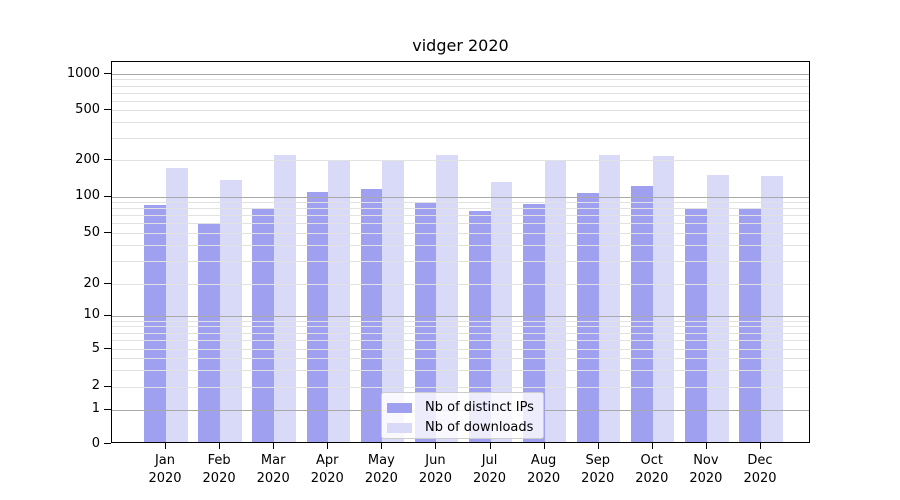 The image size is (900, 500). Describe the element at coordinates (479, 407) in the screenshot. I see `legend-label-distinct-ips: Nb of distinct IPs` at that location.